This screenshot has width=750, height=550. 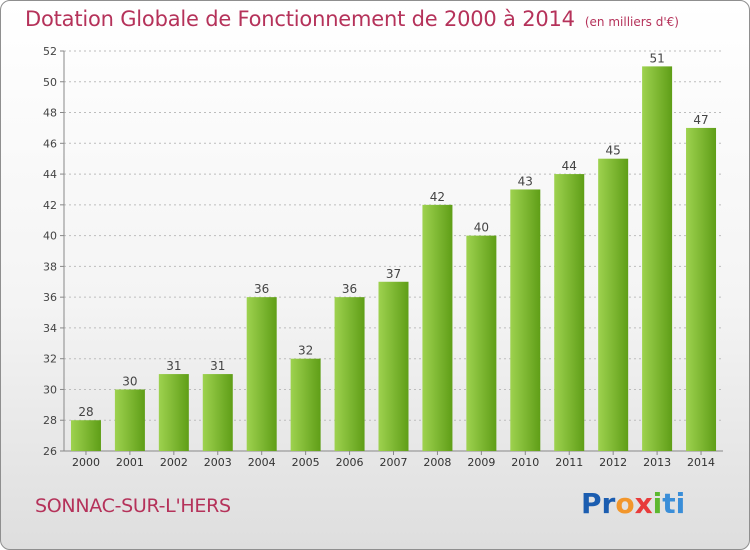 I want to click on x-tick-label: 2005, so click(x=306, y=462).